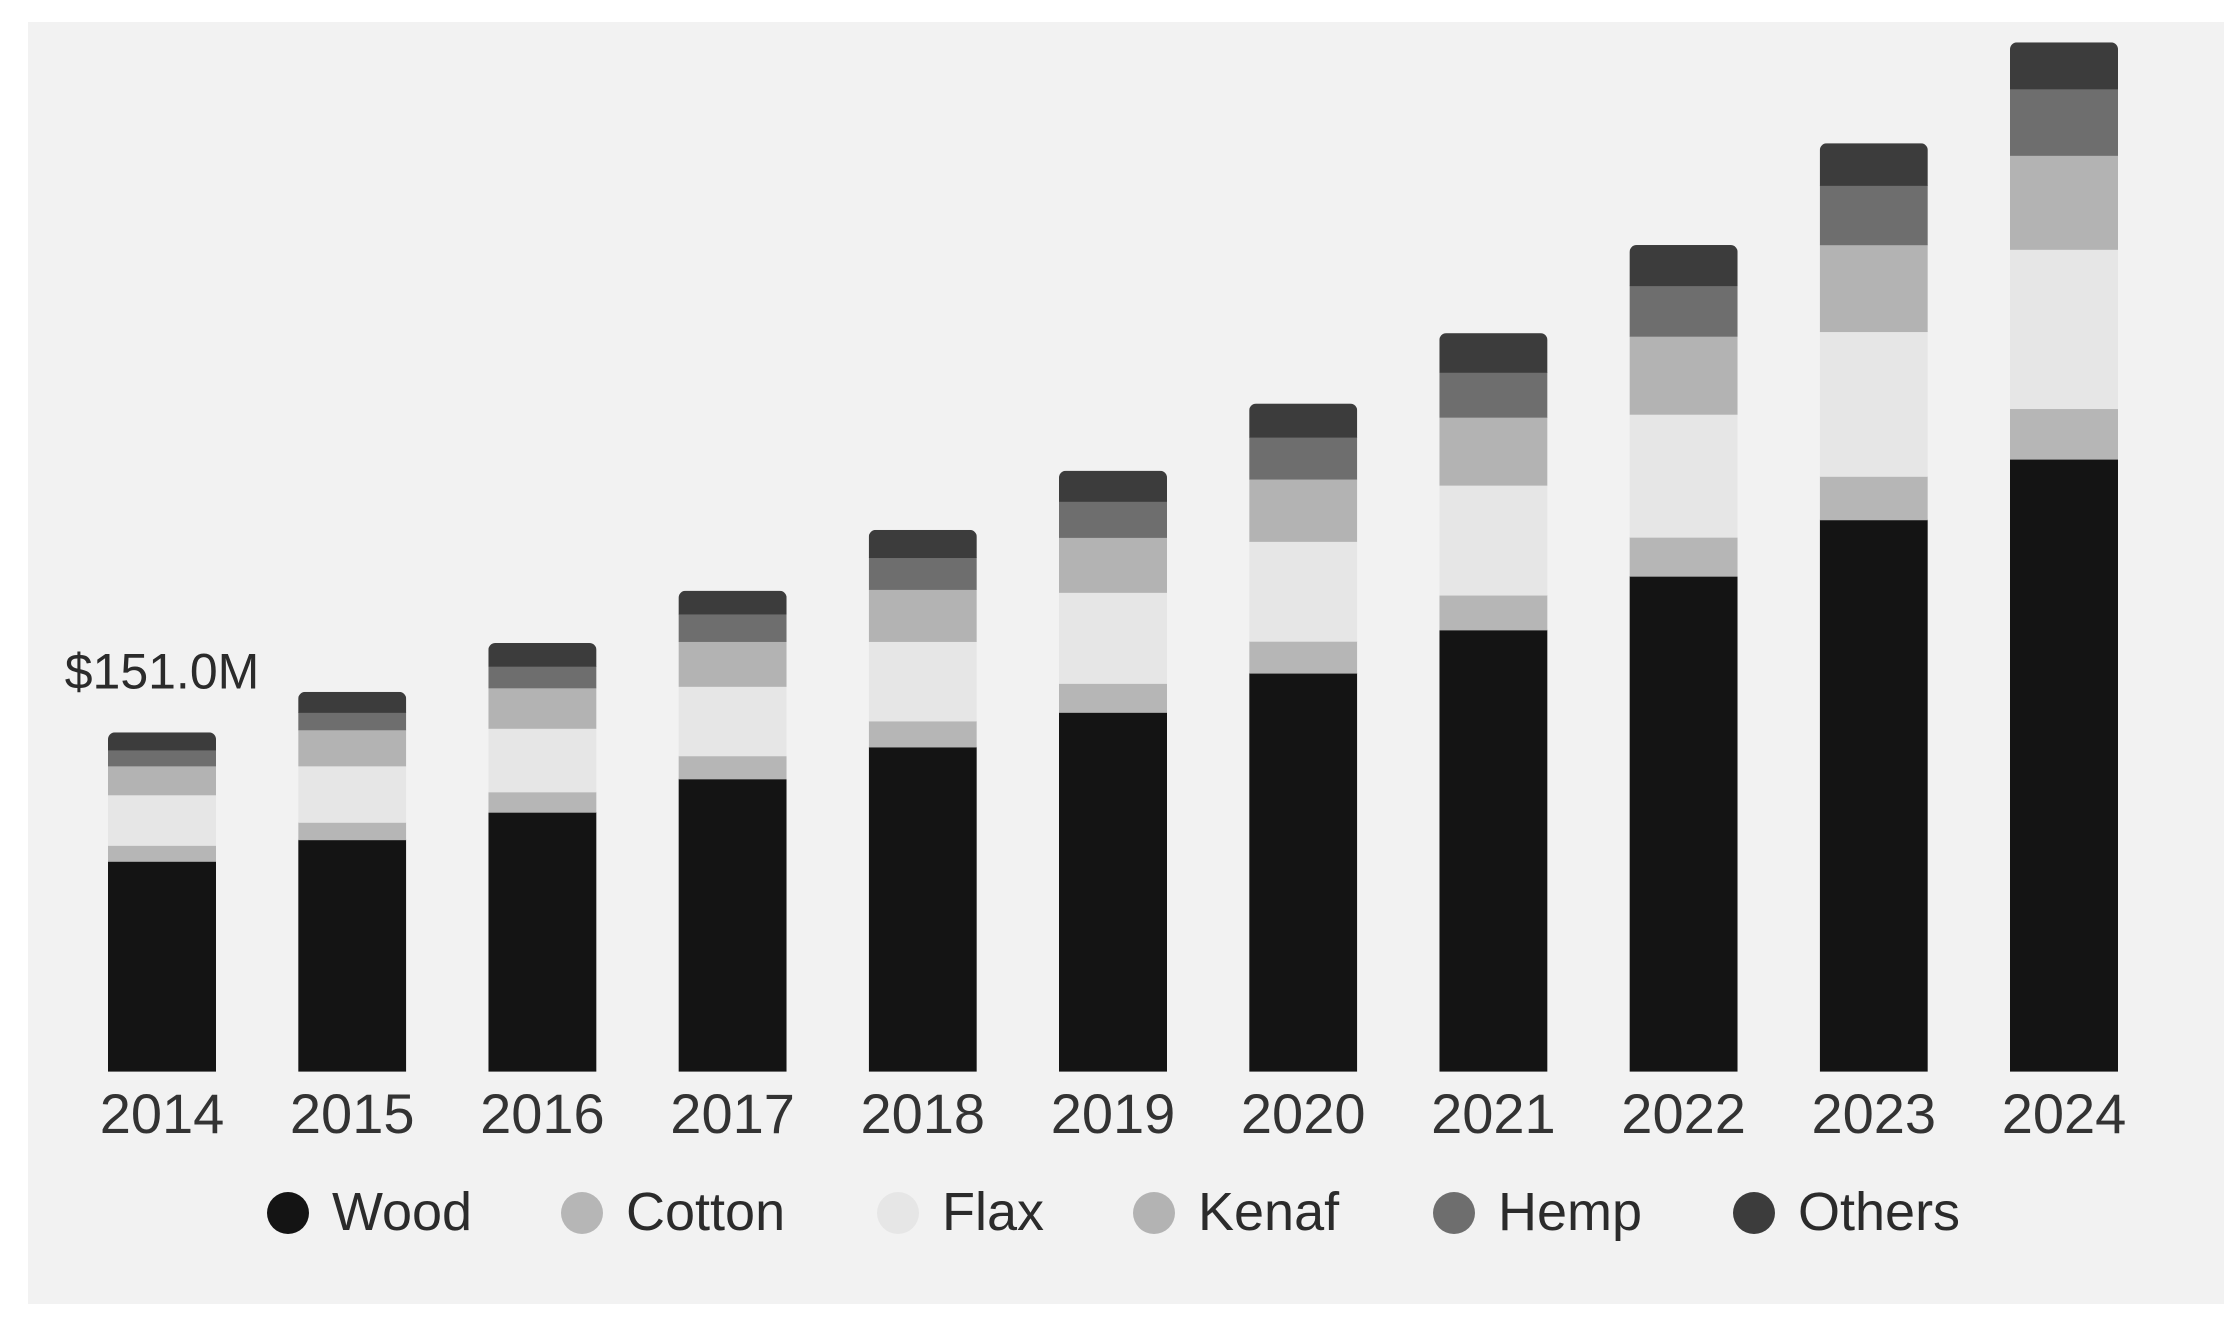  I want to click on bar-2021-kenaf, so click(1493, 451).